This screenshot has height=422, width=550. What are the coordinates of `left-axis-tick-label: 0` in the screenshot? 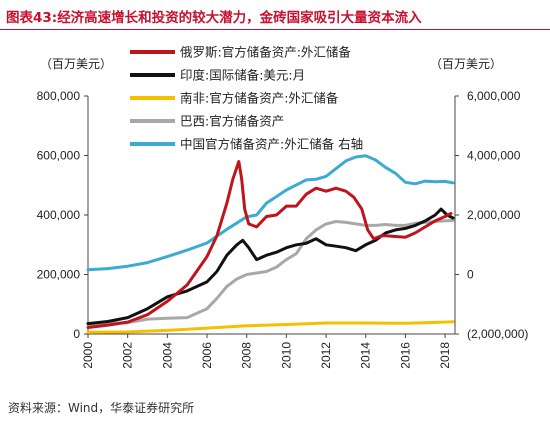 It's located at (76, 334).